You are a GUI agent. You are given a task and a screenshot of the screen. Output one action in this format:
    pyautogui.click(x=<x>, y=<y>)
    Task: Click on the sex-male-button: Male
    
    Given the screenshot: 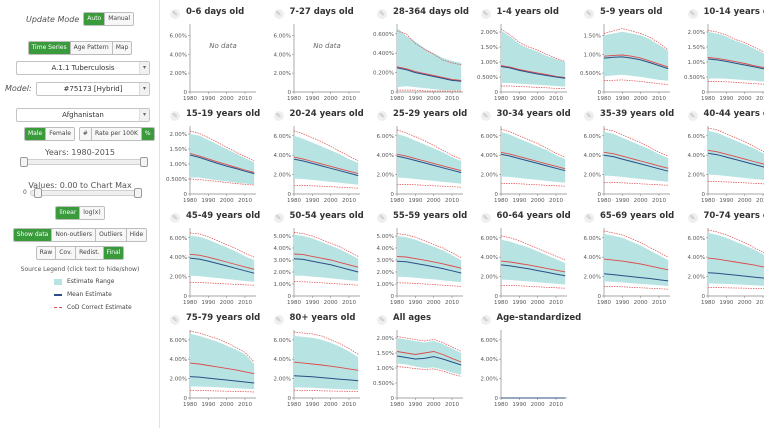 What is the action you would take?
    pyautogui.click(x=35, y=134)
    